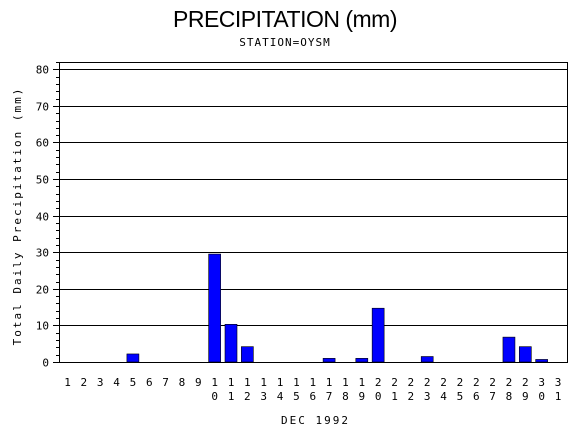 The height and width of the screenshot is (430, 570). What do you see at coordinates (182, 382) in the screenshot?
I see `x-tick-label-8: 8` at bounding box center [182, 382].